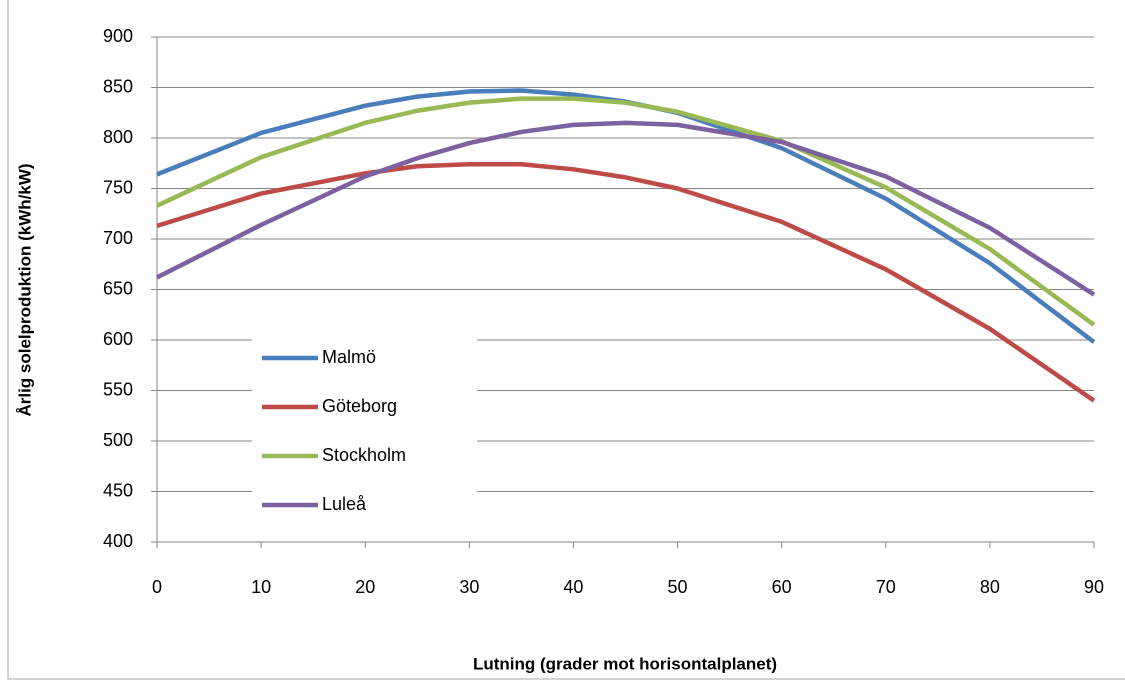  I want to click on y-tick-label: 750, so click(118, 187).